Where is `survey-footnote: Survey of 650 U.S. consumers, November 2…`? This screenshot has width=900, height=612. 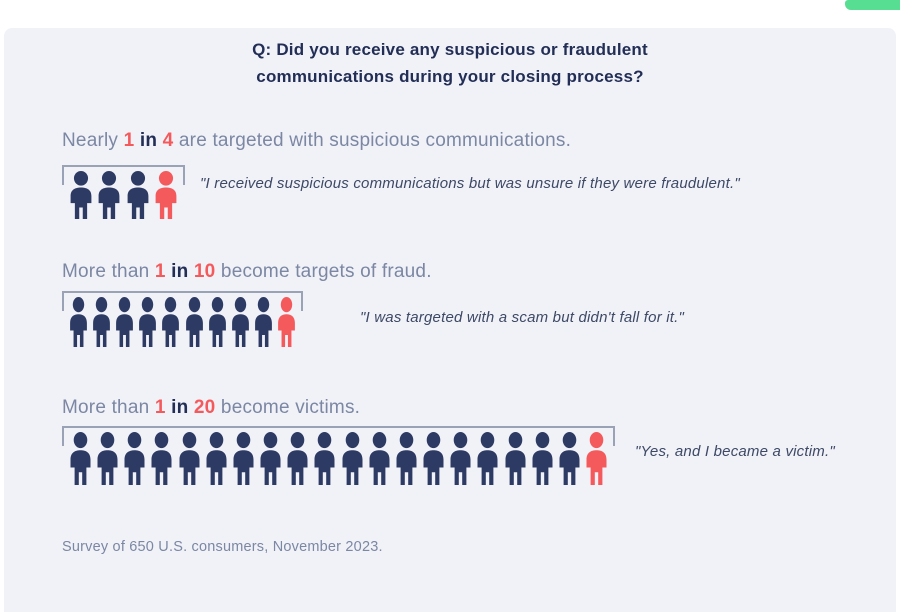 survey-footnote: Survey of 650 U.S. consumers, November 2… is located at coordinates (222, 547).